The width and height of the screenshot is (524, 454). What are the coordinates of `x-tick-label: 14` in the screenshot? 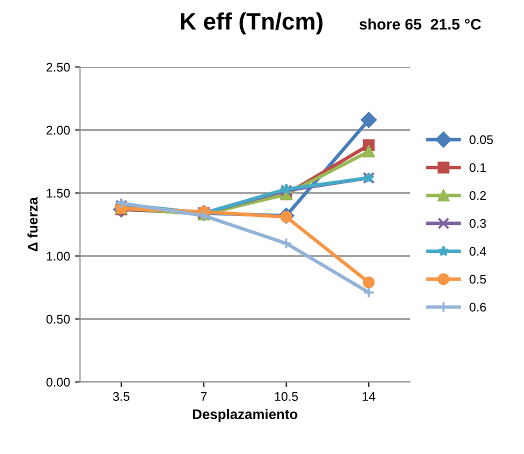 It's located at (369, 396).